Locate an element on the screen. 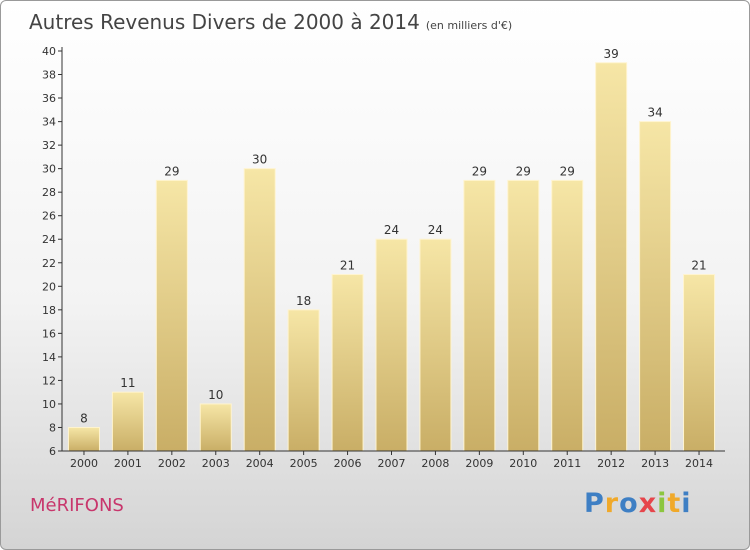 The image size is (750, 550). bar-value-label: 18 is located at coordinates (303, 301).